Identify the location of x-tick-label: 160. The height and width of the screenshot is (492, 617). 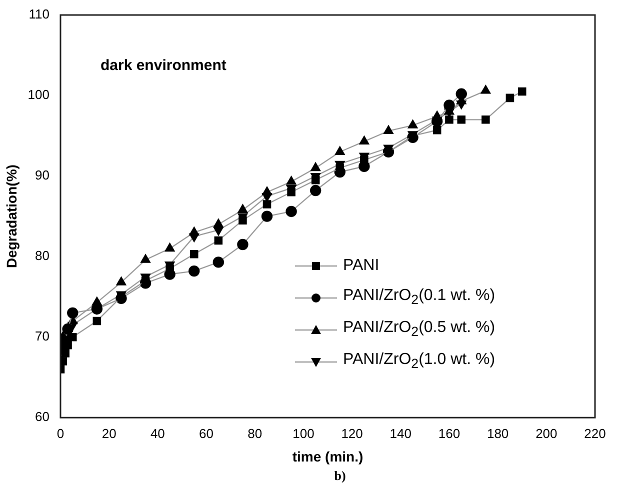
(449, 433).